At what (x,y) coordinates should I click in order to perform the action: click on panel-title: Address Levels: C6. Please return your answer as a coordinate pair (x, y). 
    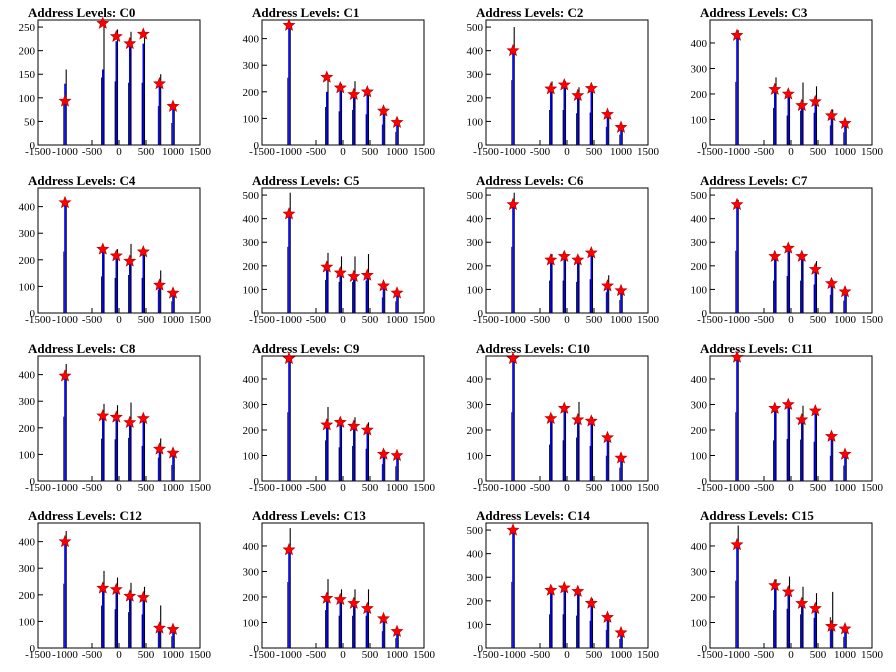
    Looking at the image, I should click on (530, 180).